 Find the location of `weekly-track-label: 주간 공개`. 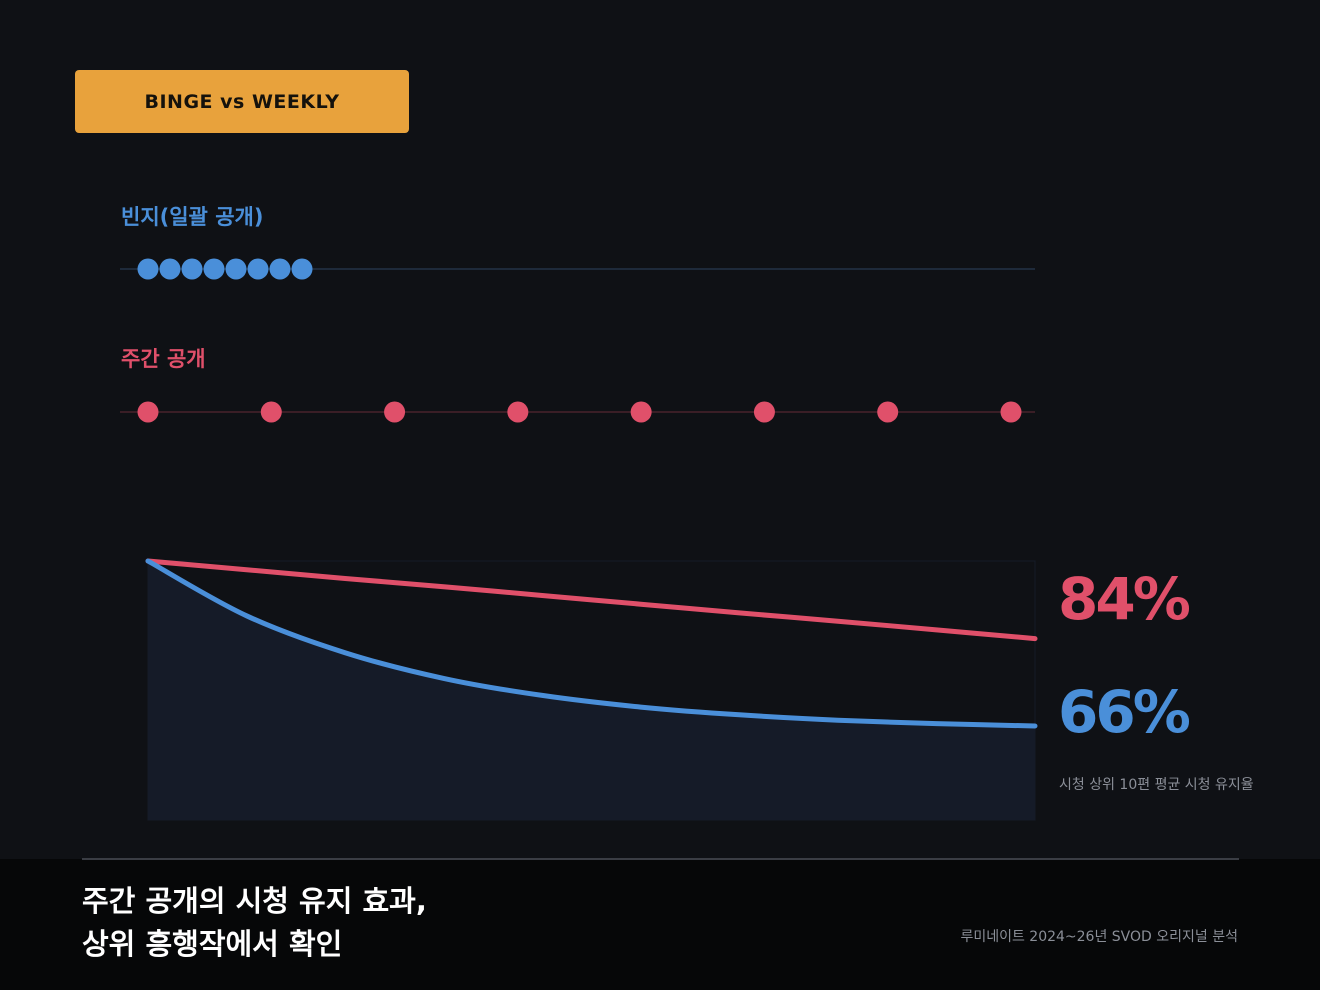

weekly-track-label: 주간 공개 is located at coordinates (163, 359).